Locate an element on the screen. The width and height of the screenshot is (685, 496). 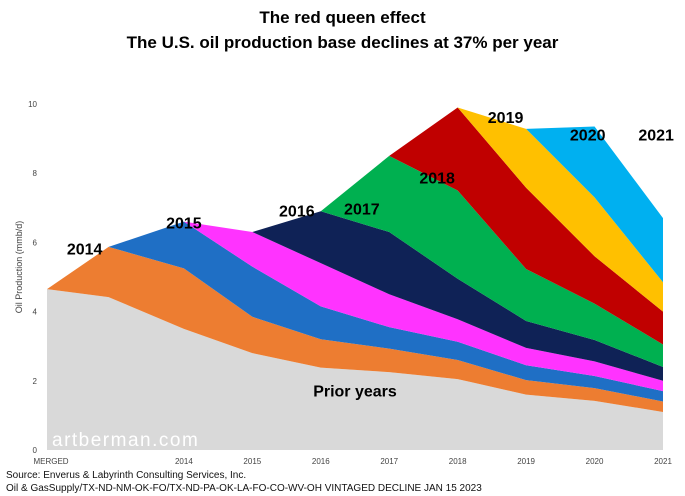
series-label-2017: 2017 is located at coordinates (362, 210).